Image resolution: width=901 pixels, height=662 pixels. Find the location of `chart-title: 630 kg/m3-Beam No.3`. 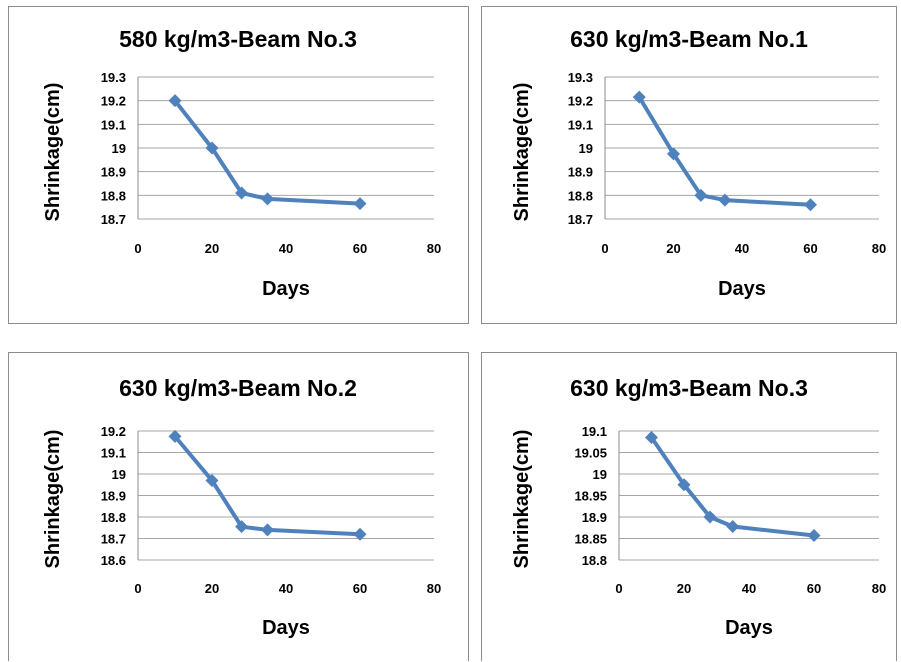

chart-title: 630 kg/m3-Beam No.3 is located at coordinates (689, 388).